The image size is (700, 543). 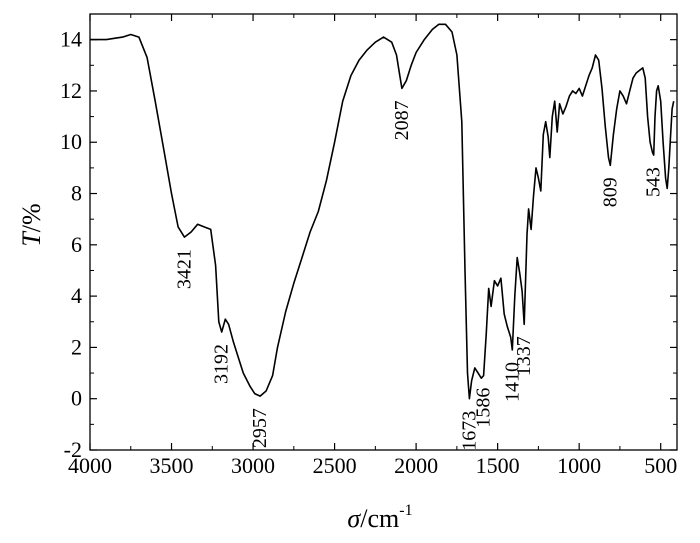 What do you see at coordinates (71, 39) in the screenshot?
I see `y-tick-label: 14` at bounding box center [71, 39].